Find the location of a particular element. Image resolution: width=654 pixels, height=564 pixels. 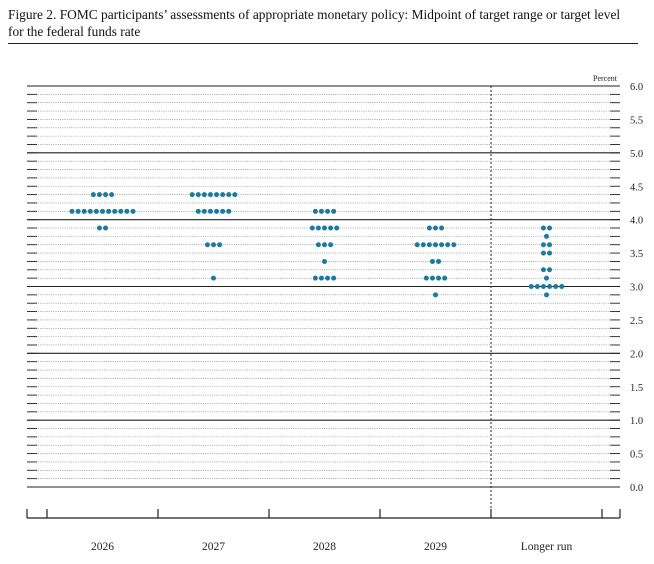

y-tick-label: 0.0 is located at coordinates (636, 488).